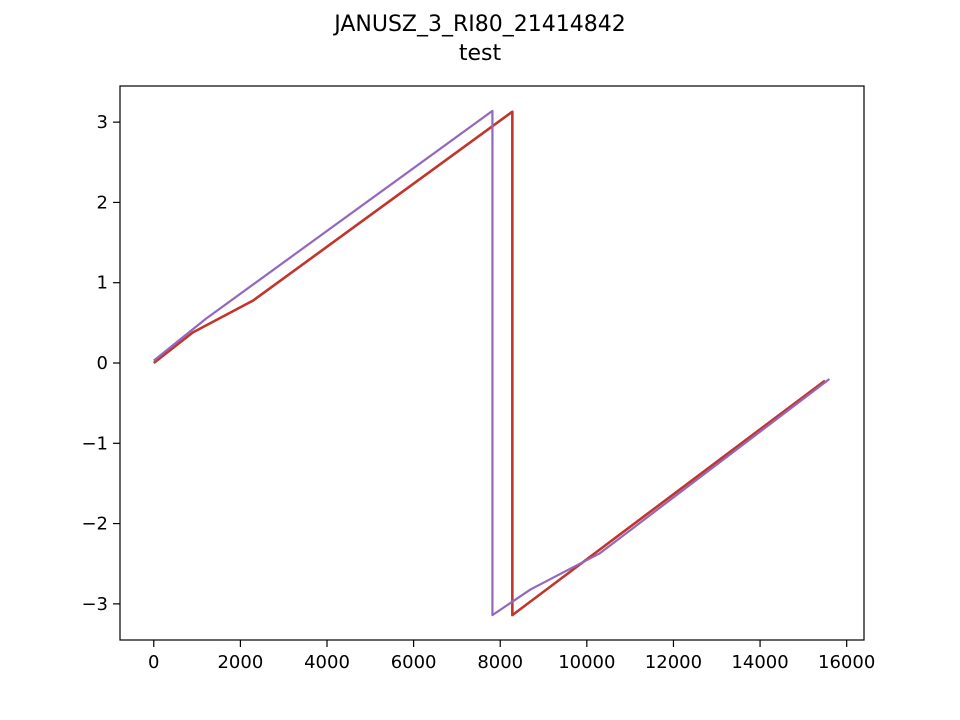 The width and height of the screenshot is (960, 720). What do you see at coordinates (759, 662) in the screenshot?
I see `x-tick-label: 14000` at bounding box center [759, 662].